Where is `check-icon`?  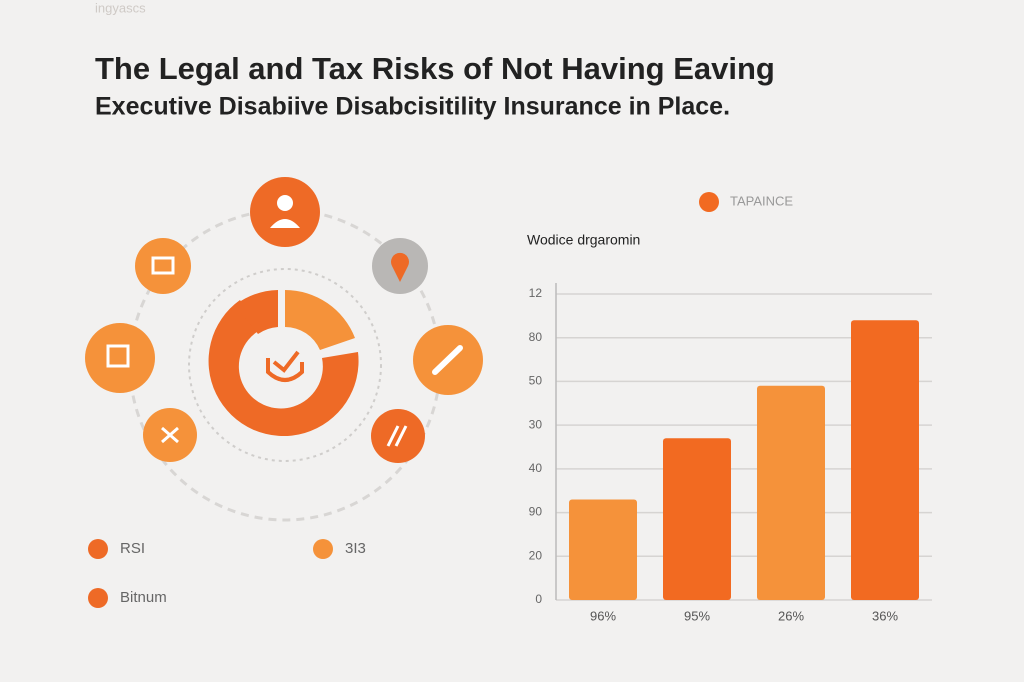 check-icon is located at coordinates (285, 366).